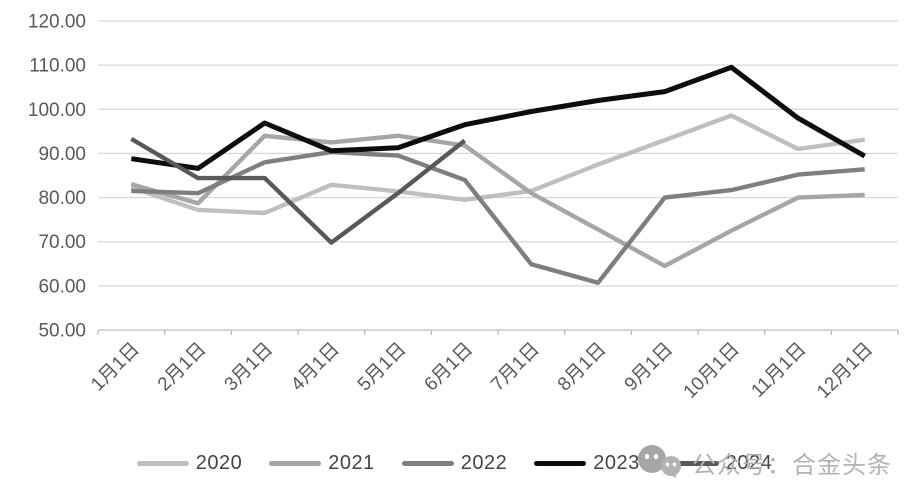 This screenshot has width=909, height=495. What do you see at coordinates (845, 371) in the screenshot?
I see `x-axis-tick-label: 12月1日` at bounding box center [845, 371].